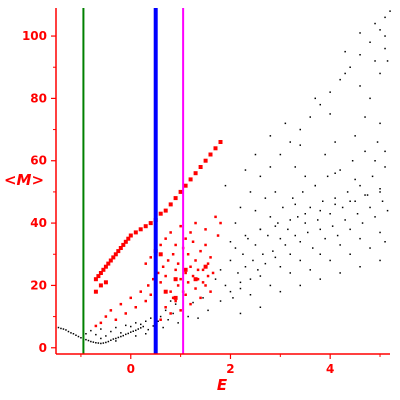 This screenshot has width=400, height=400. I want to click on x-axis-title: E, so click(222, 385).